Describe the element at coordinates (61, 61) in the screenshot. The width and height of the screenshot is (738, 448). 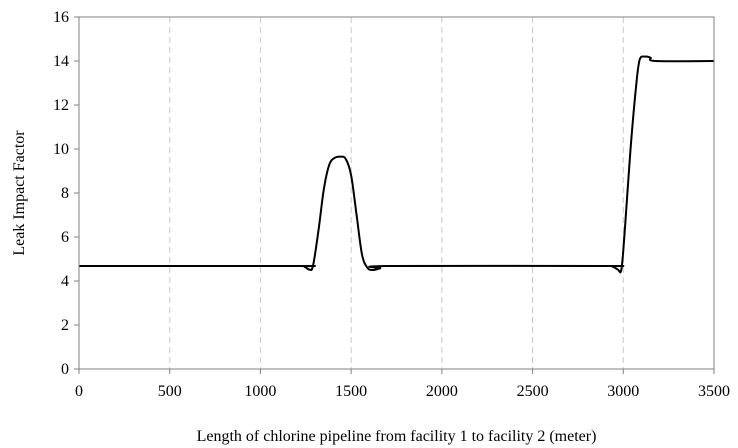
I see `y-tick-label: 14` at that location.